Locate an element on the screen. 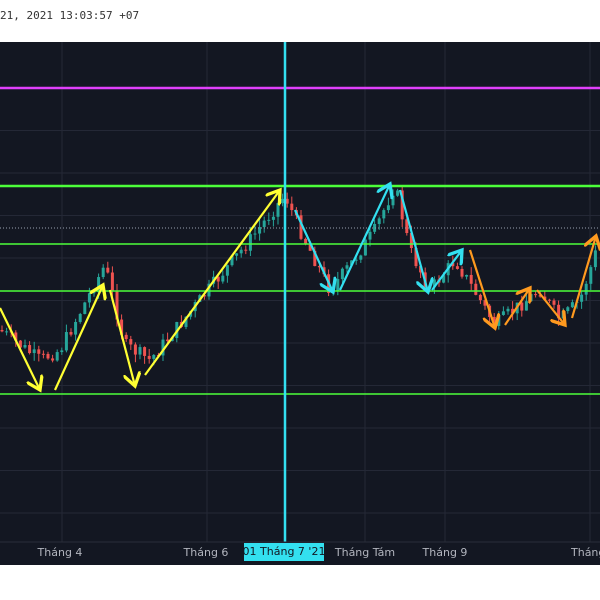  time-label: Tháng Tám is located at coordinates (364, 552).